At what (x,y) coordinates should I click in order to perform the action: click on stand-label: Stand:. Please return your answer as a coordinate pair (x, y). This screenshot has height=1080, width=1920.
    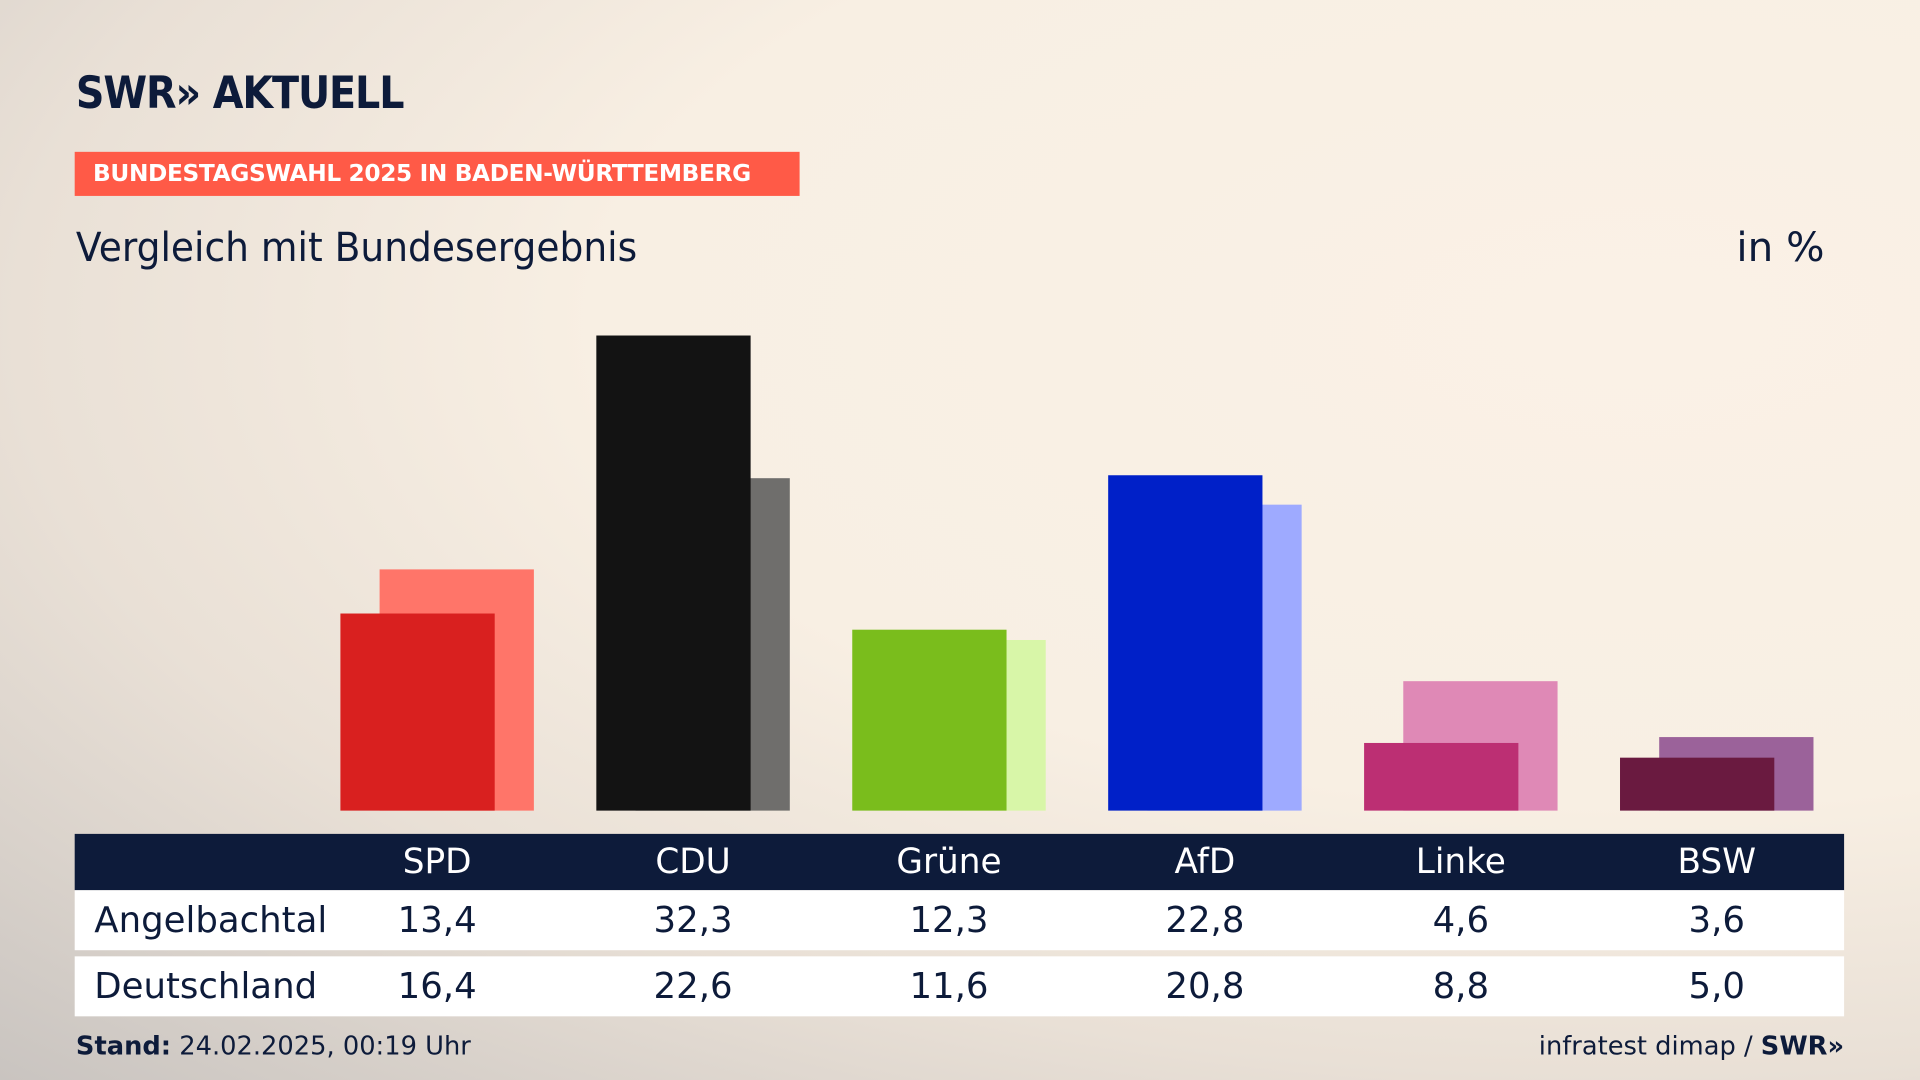
    Looking at the image, I should click on (123, 1046).